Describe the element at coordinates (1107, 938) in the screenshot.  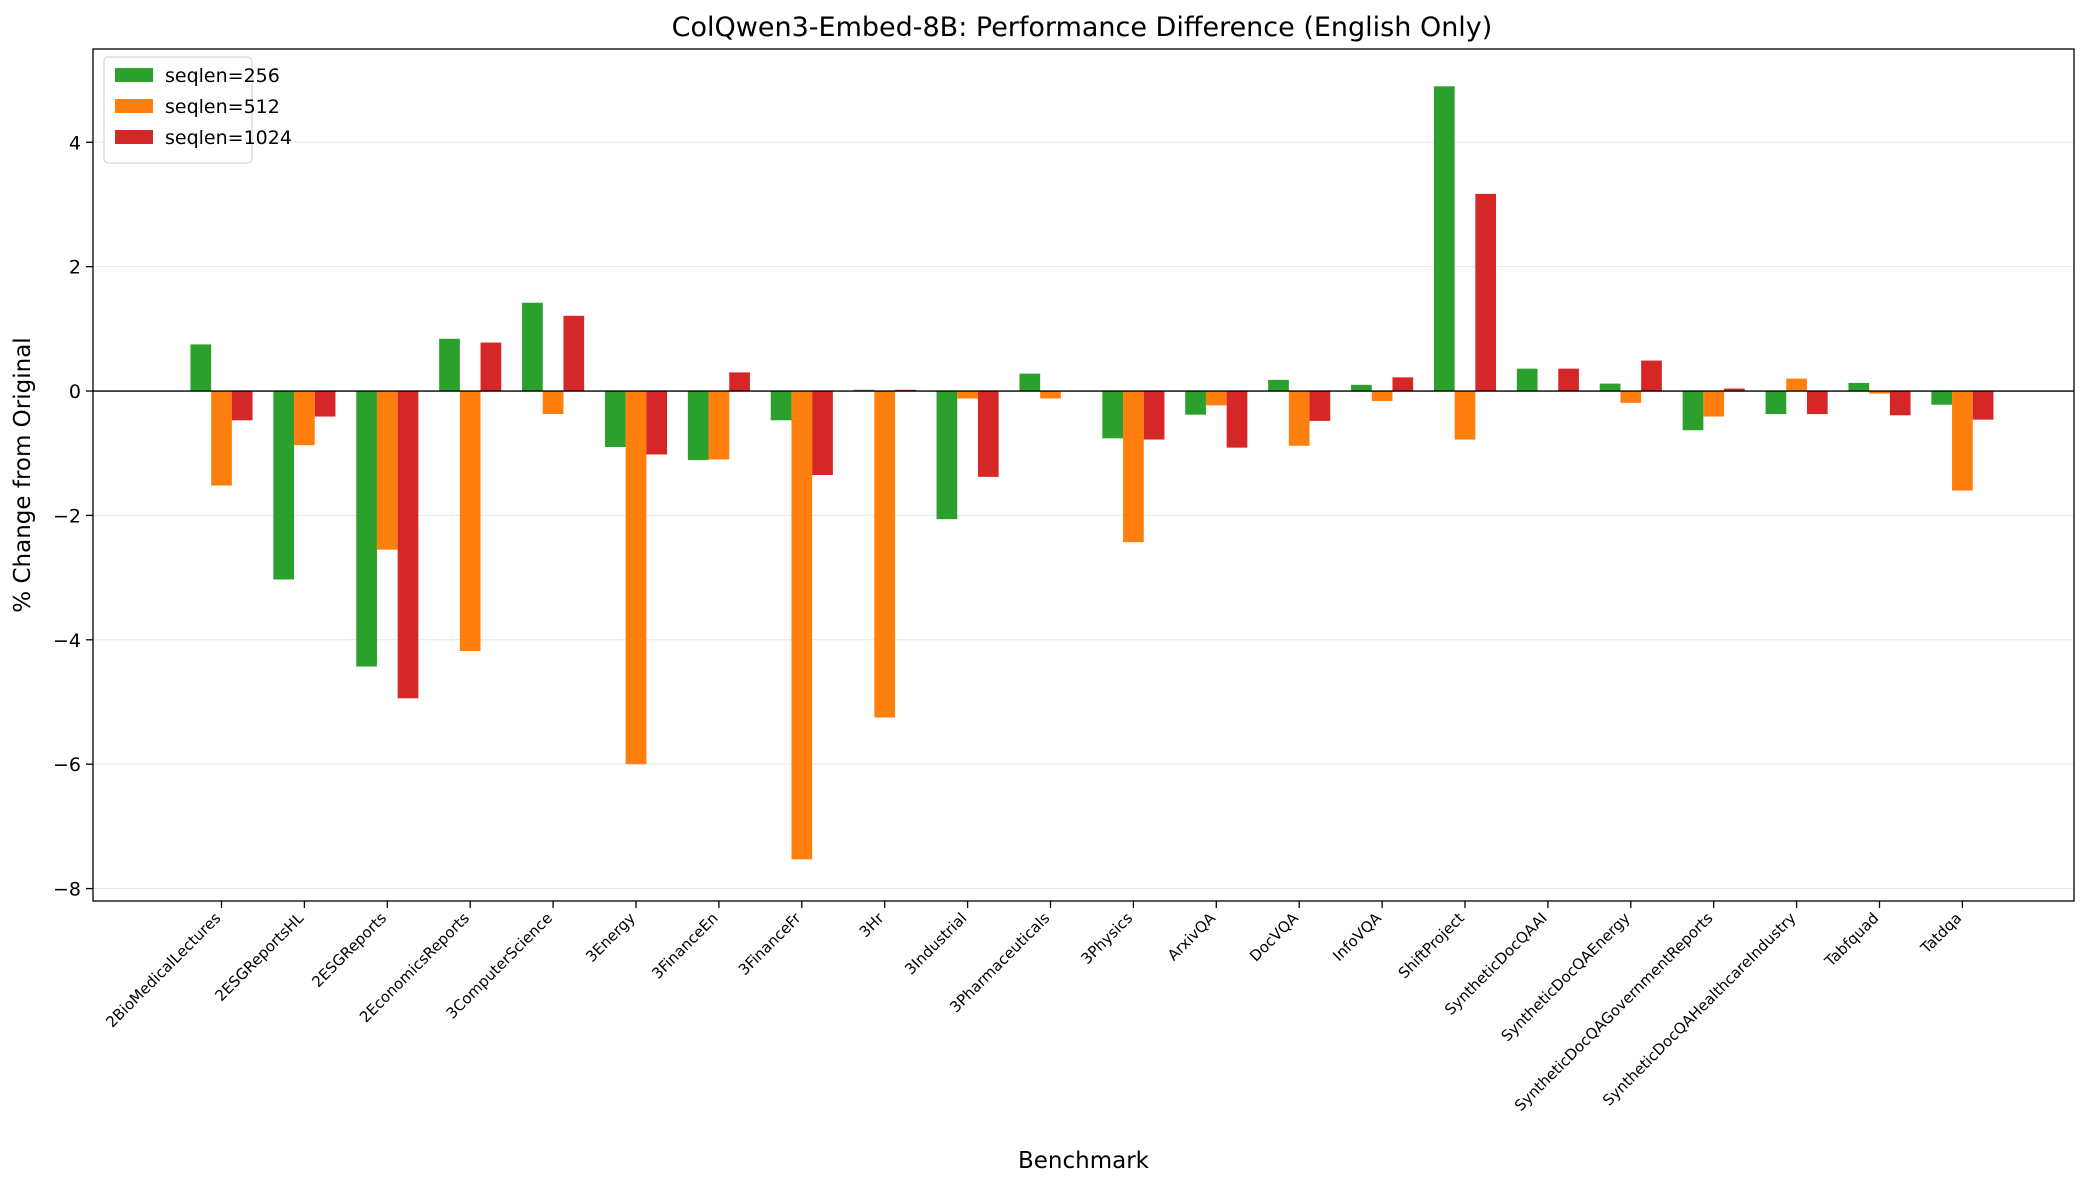
I see `x-tick-label: 3Physics` at that location.